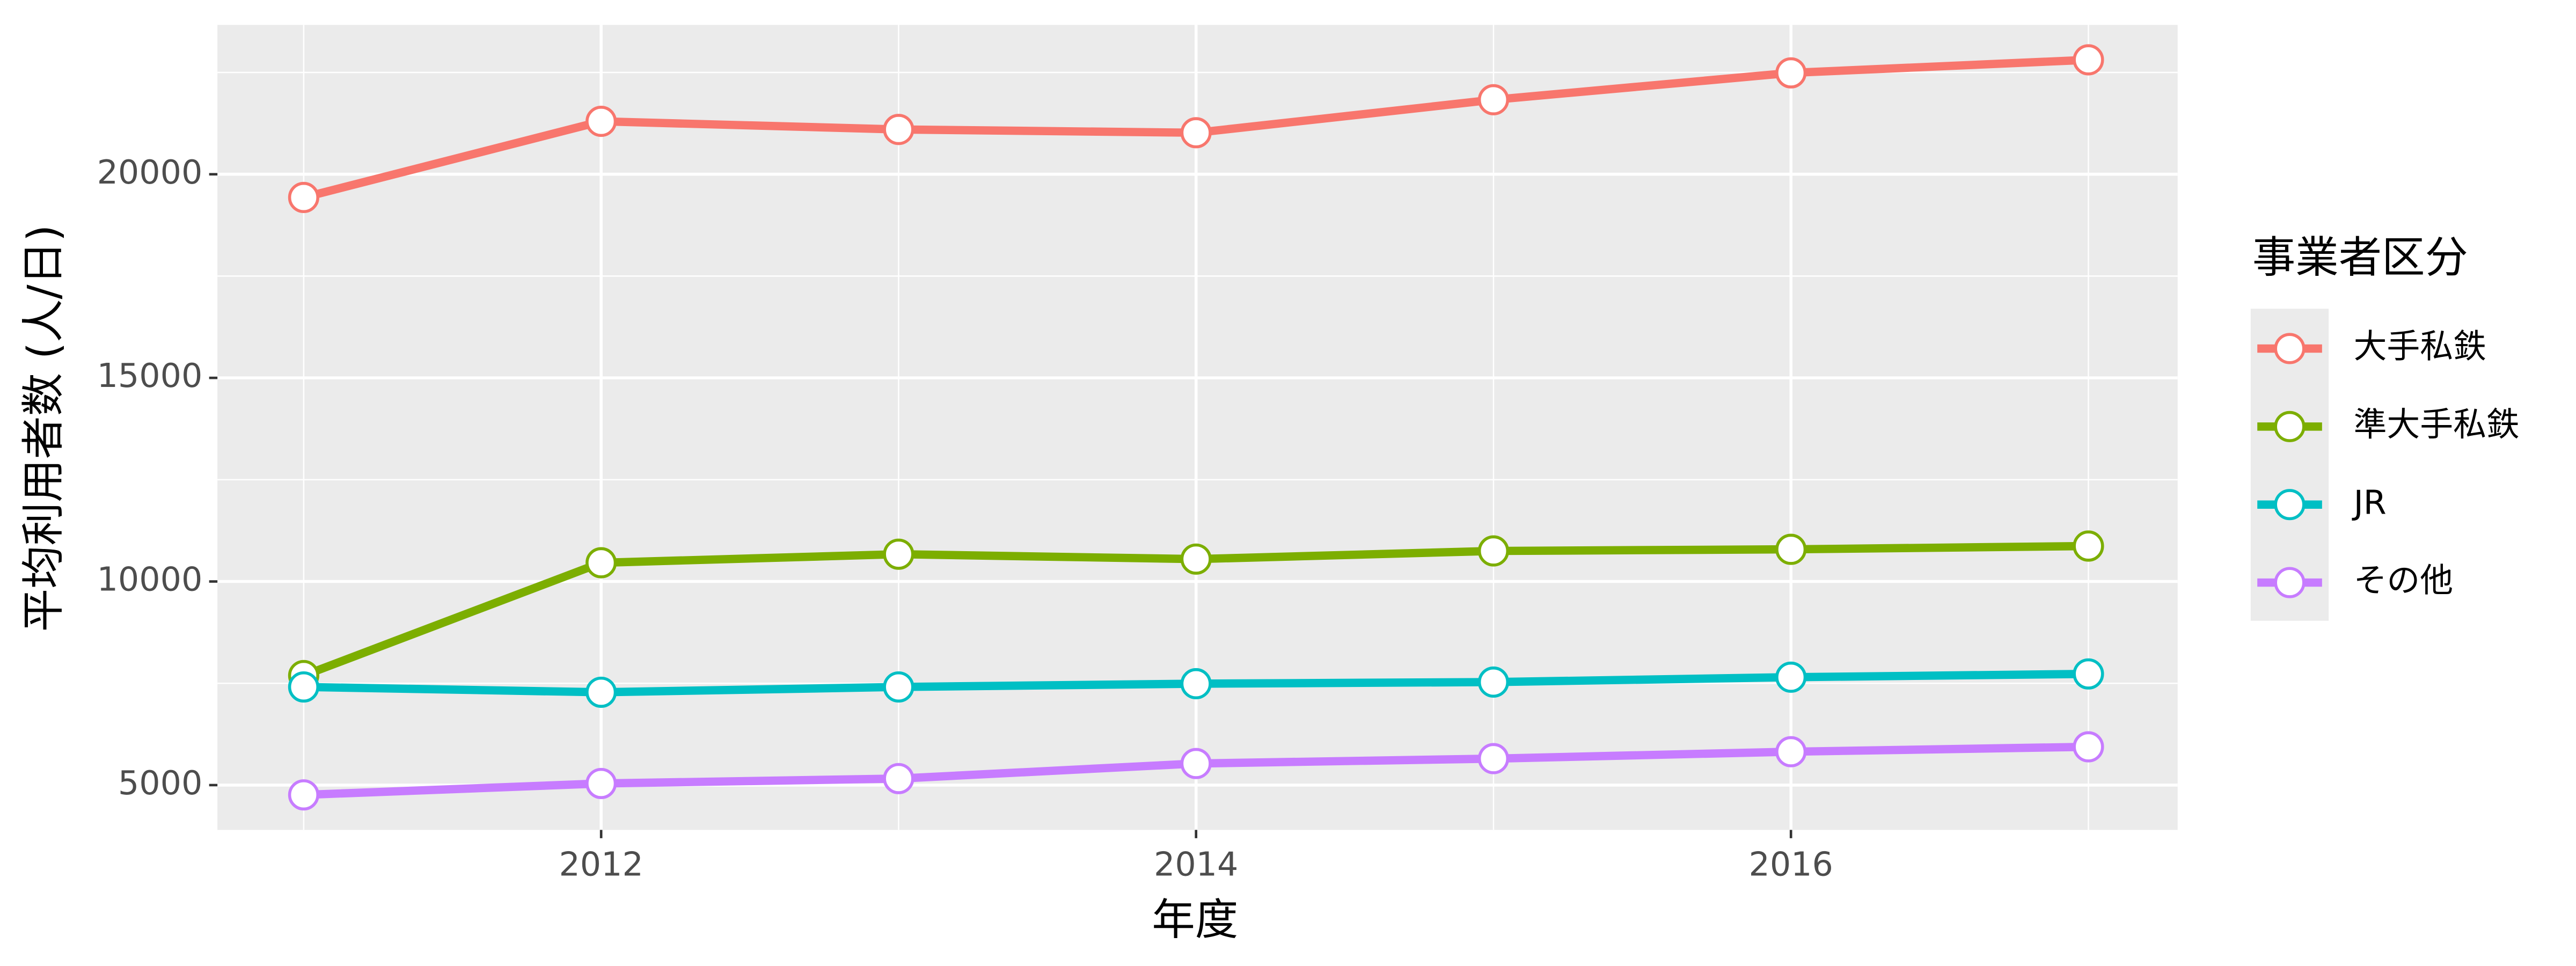  Describe the element at coordinates (2437, 424) in the screenshot. I see `legend-label: 準大手私鉄` at that location.